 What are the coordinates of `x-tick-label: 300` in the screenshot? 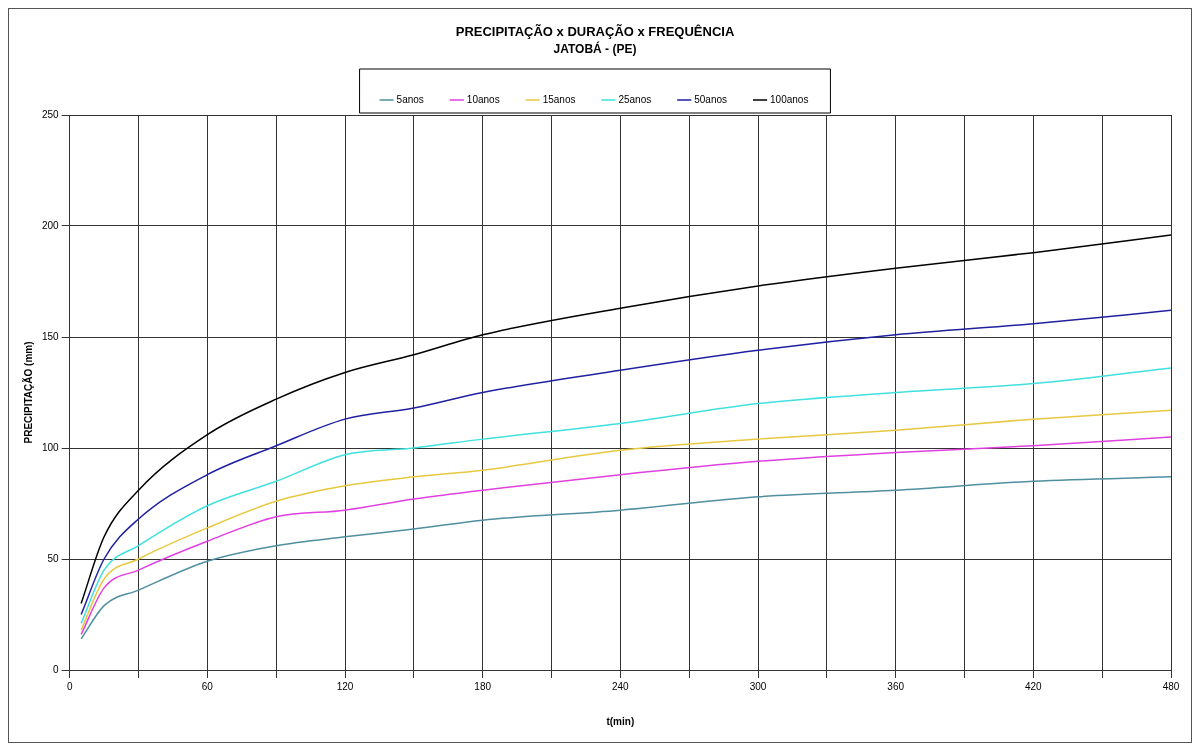 It's located at (758, 686).